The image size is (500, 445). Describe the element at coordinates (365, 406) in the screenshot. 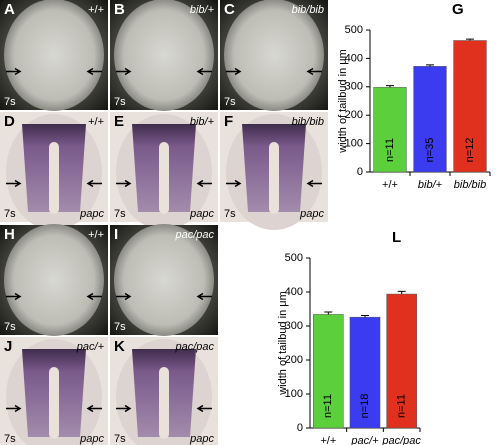

I see `sample-size: n=18` at that location.